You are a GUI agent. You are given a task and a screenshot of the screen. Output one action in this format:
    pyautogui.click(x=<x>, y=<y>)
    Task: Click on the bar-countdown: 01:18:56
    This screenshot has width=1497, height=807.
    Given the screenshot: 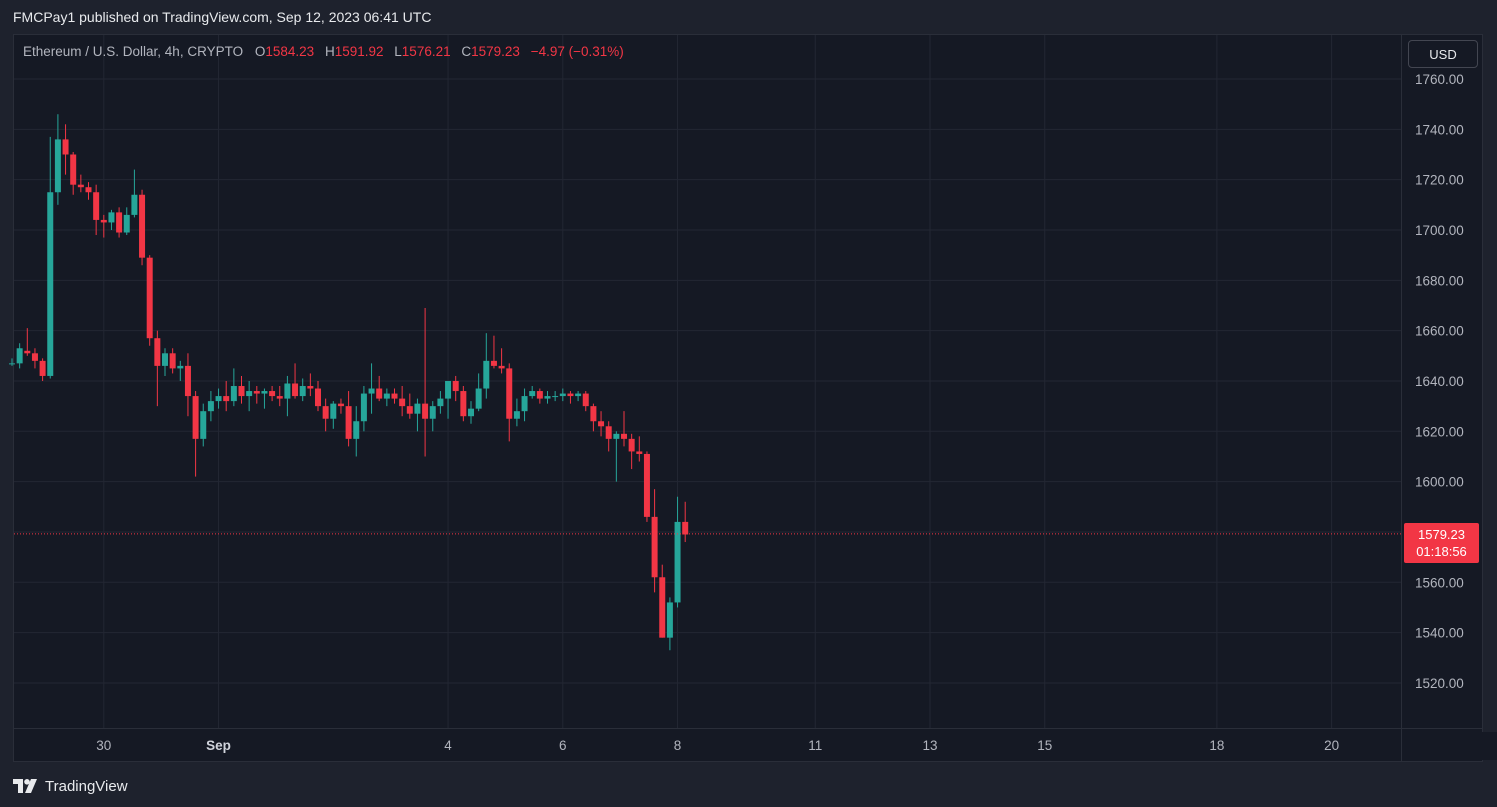 What is the action you would take?
    pyautogui.click(x=1441, y=551)
    